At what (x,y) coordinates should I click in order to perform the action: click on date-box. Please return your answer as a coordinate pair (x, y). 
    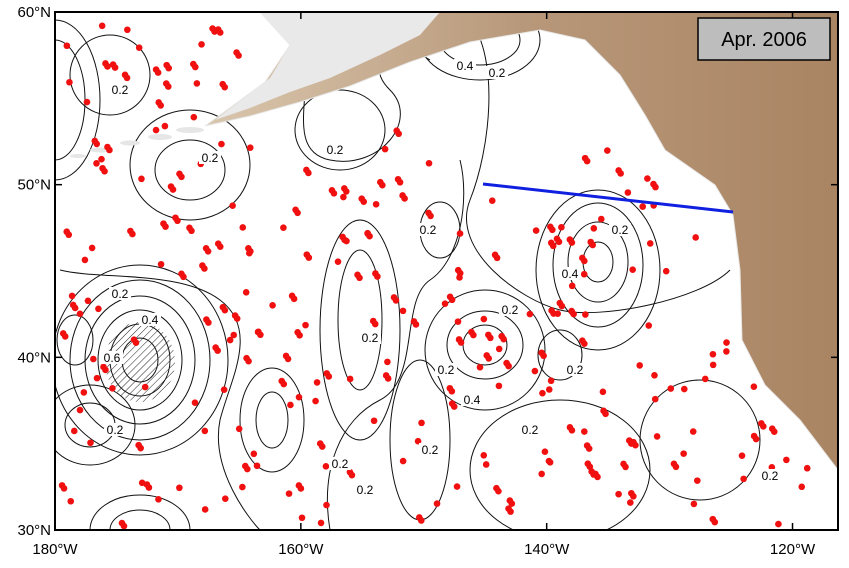
    Looking at the image, I should click on (764, 39).